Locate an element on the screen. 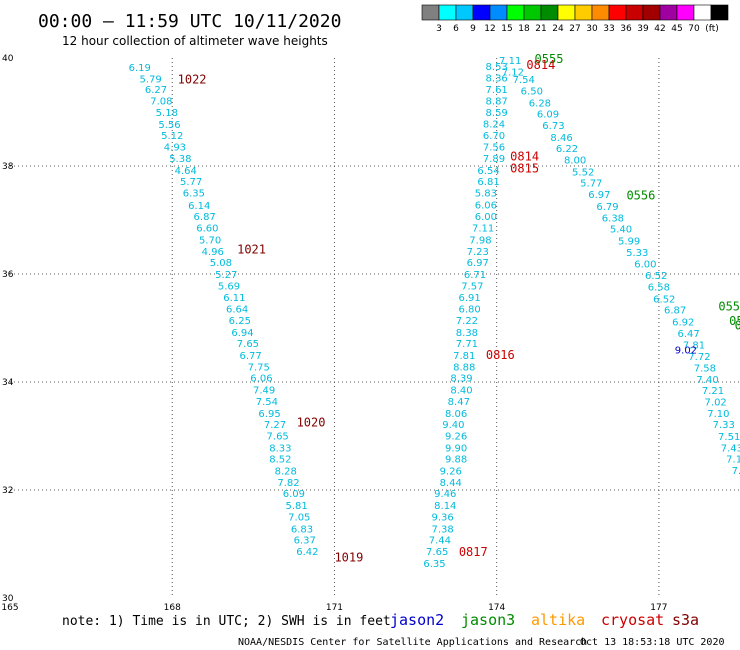 The height and width of the screenshot is (650, 740). legend-tick: 9 is located at coordinates (473, 29).